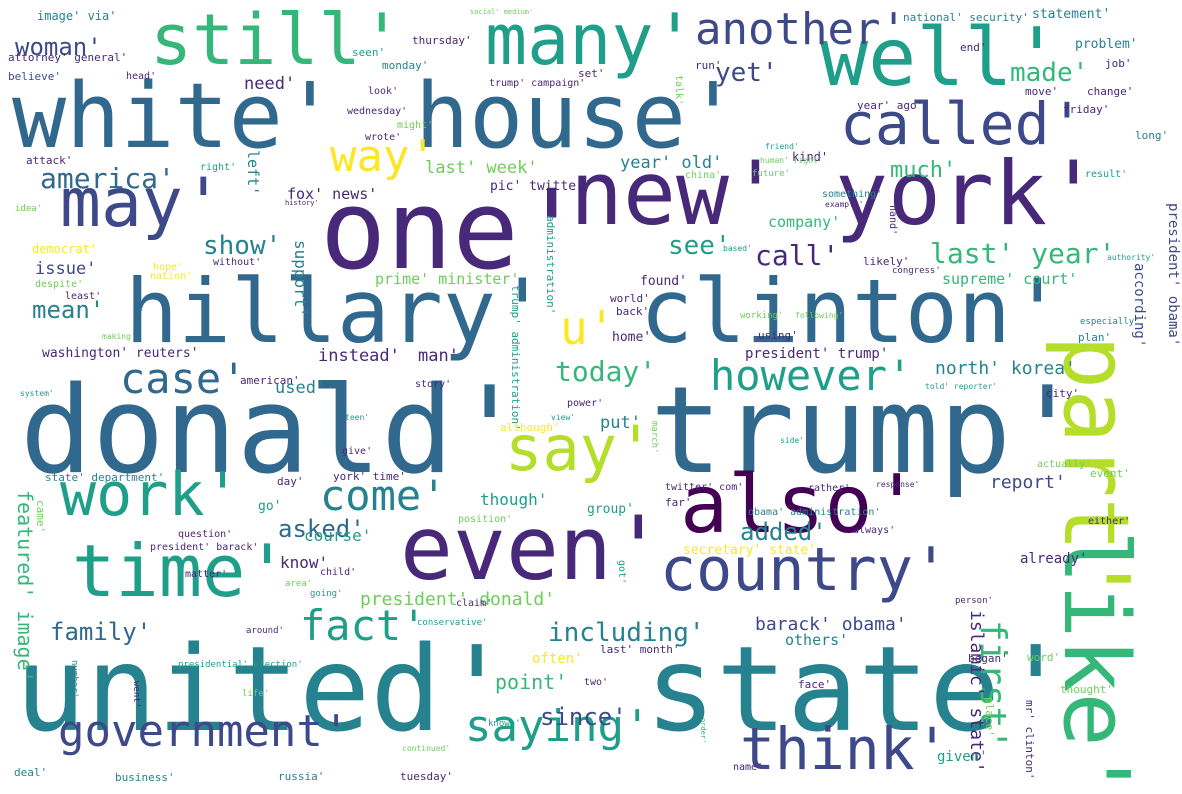 The height and width of the screenshot is (794, 1182). I want to click on word-thought: thought', so click(1086, 689).